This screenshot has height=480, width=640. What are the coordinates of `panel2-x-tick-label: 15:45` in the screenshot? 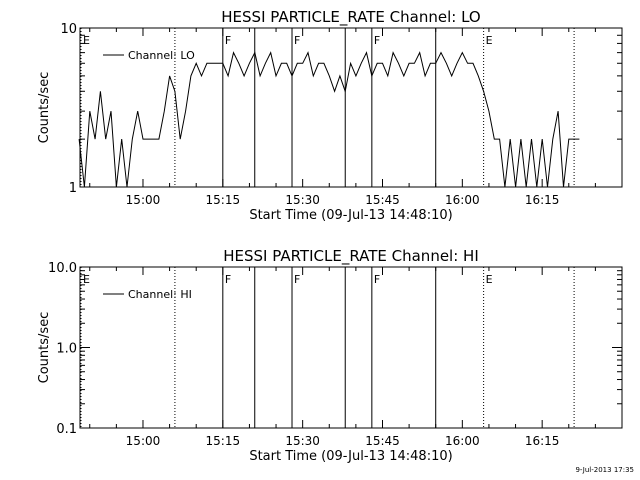 It's located at (382, 441).